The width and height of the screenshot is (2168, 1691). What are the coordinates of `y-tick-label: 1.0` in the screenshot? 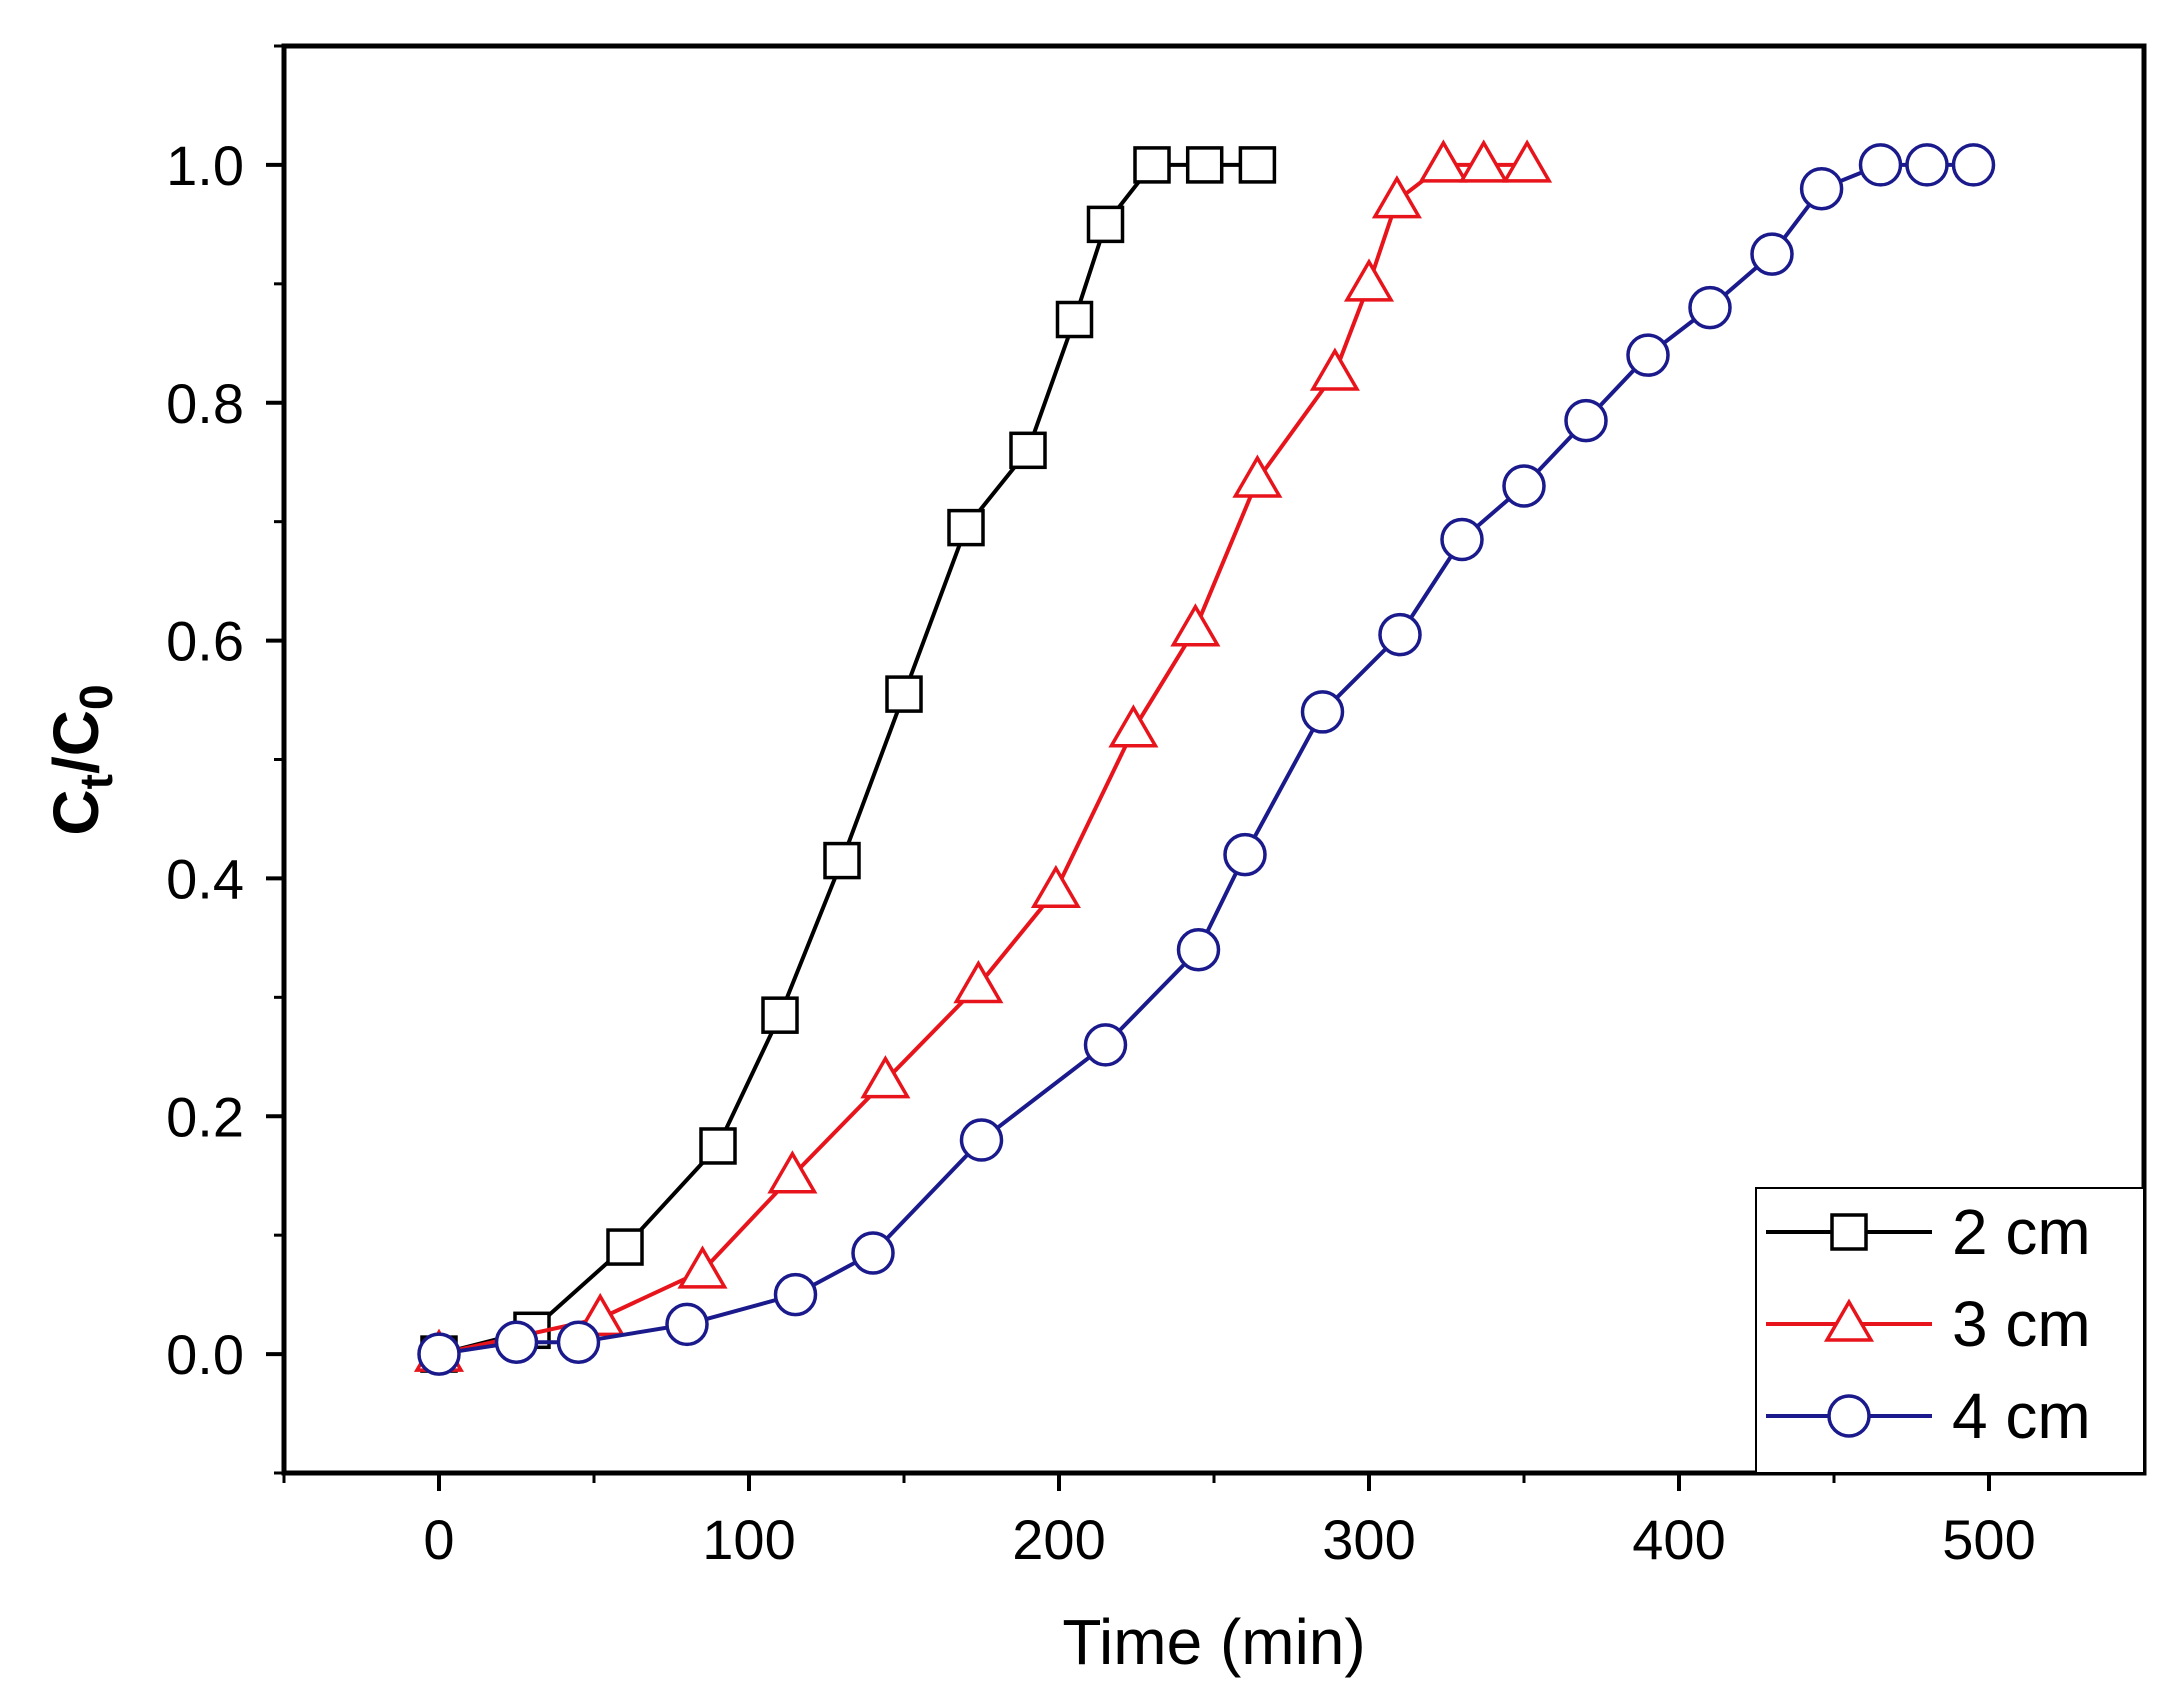 It's located at (205, 165).